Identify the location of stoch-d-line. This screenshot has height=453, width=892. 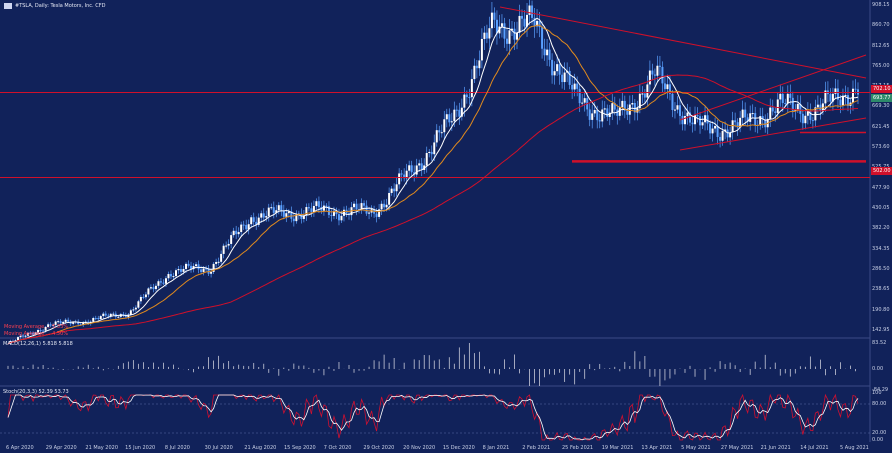
(433, 417).